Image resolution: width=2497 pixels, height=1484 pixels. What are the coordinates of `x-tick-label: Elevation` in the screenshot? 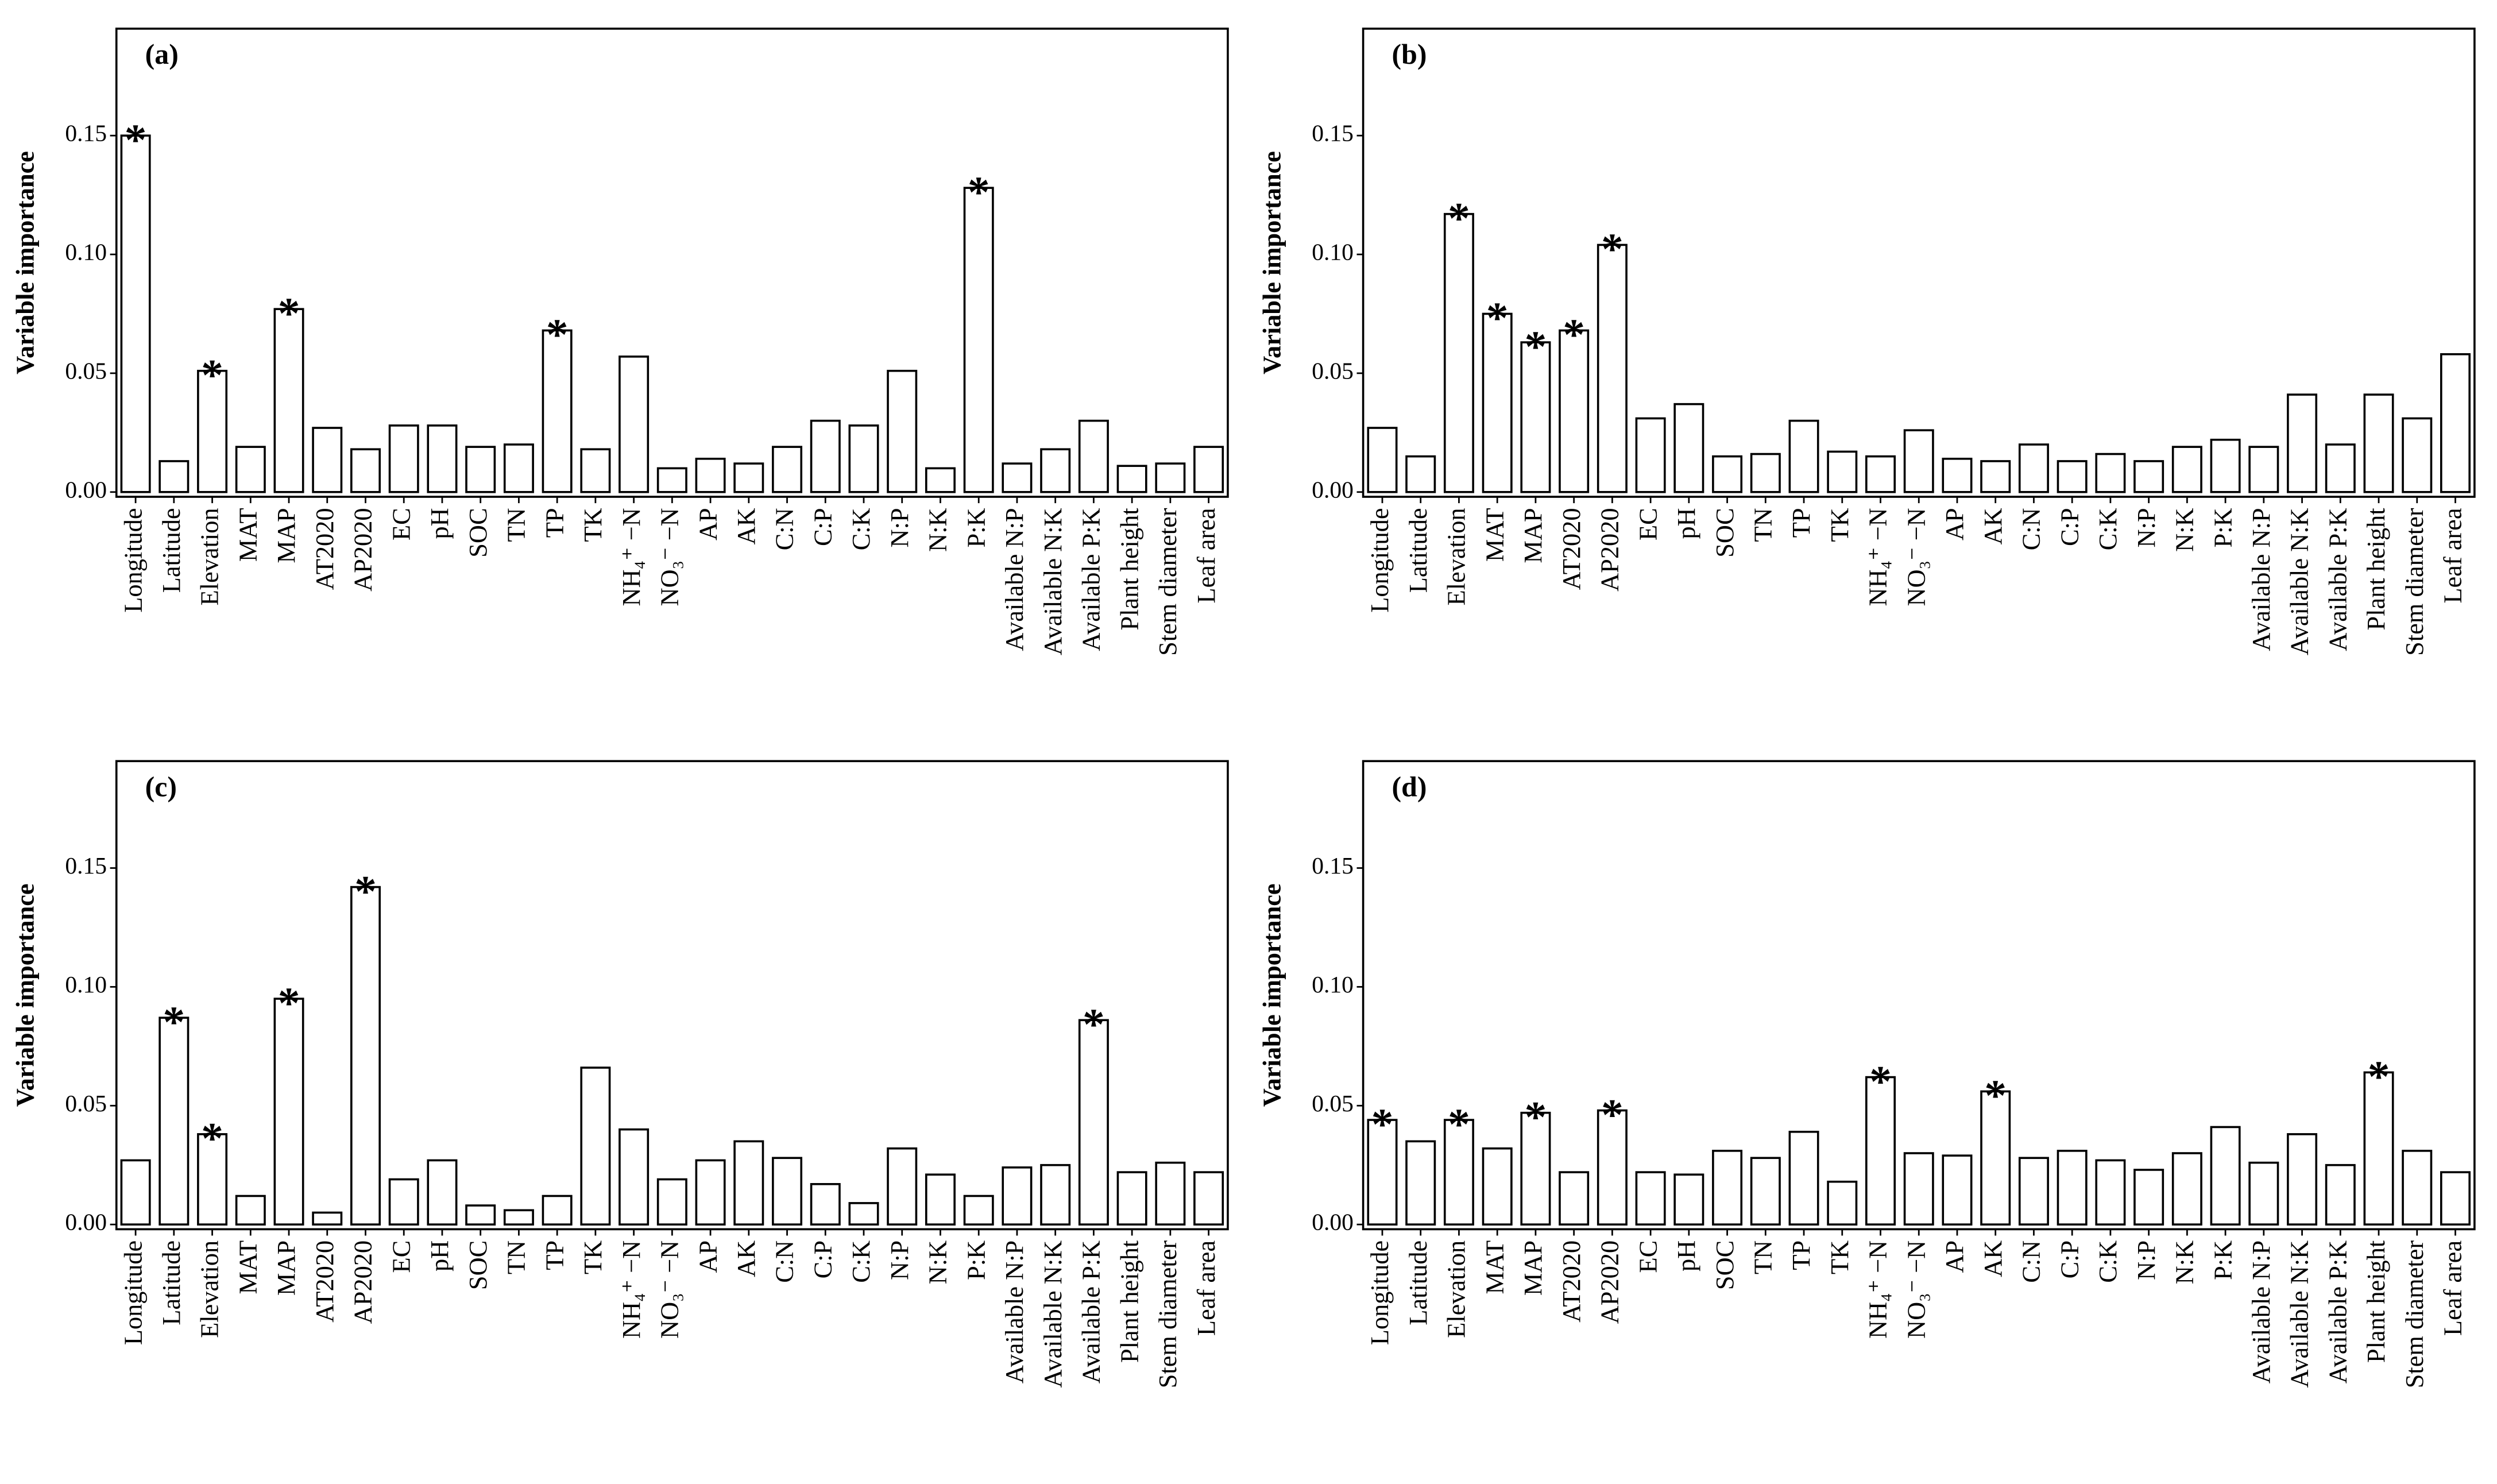 It's located at (210, 556).